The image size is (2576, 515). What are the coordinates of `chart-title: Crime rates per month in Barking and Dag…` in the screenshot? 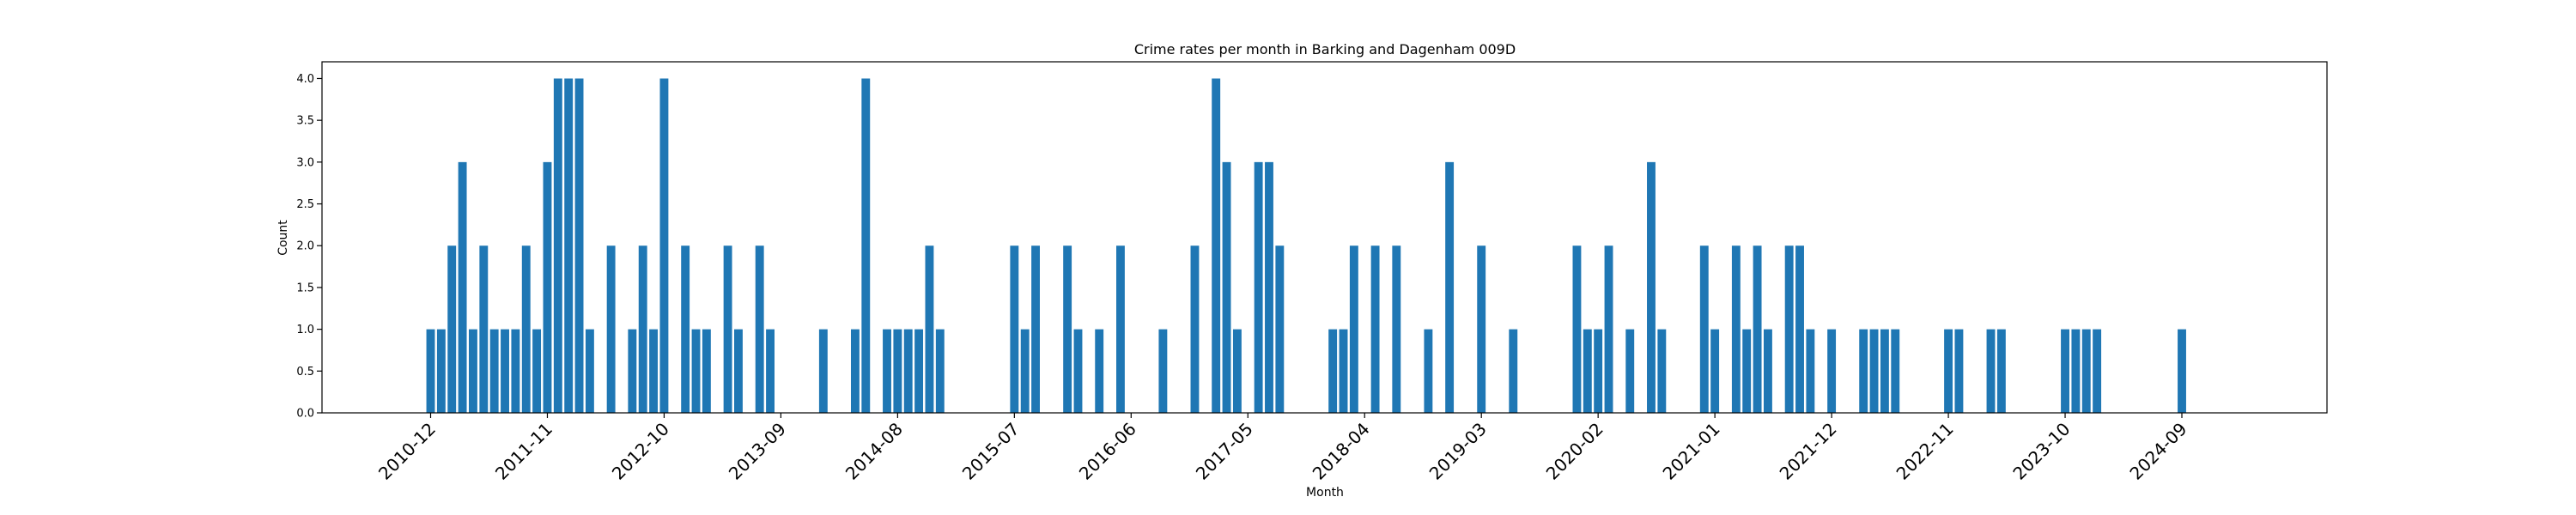 It's located at (1325, 49).